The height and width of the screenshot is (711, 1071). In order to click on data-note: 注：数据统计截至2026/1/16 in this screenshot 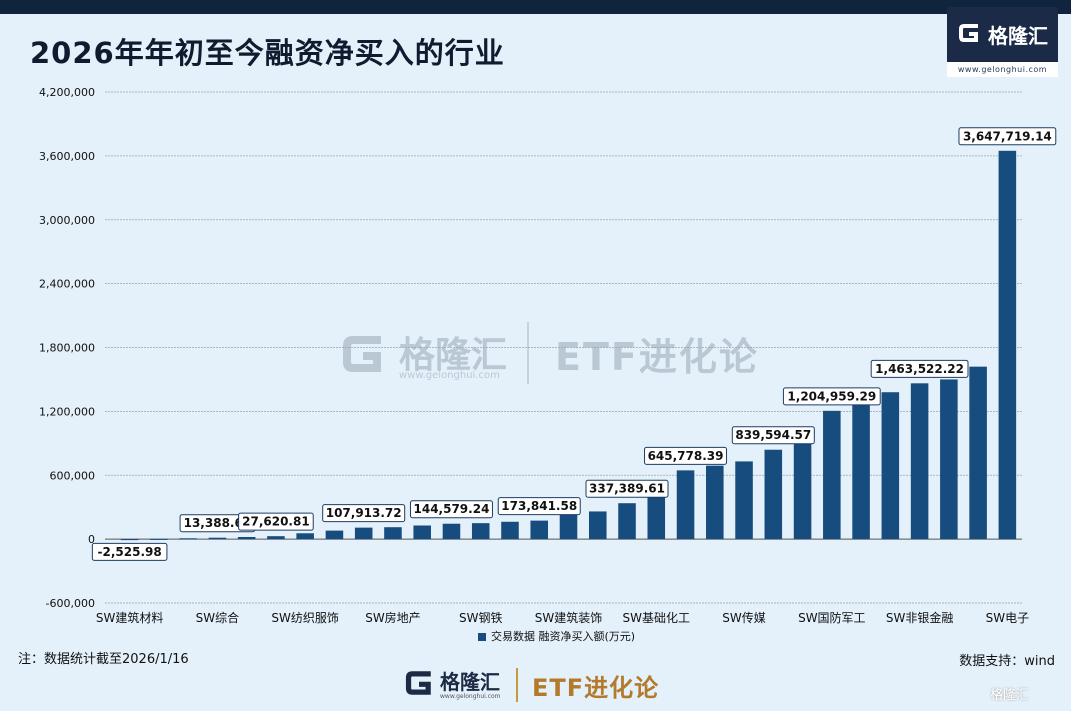, I will do `click(103, 659)`.